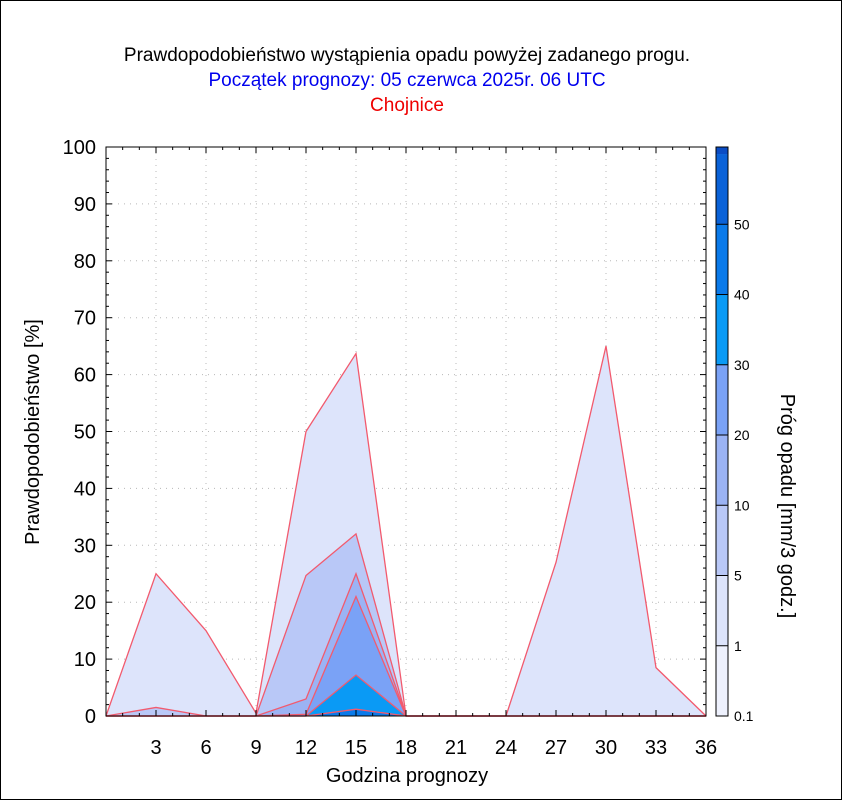 The image size is (842, 804). What do you see at coordinates (356, 748) in the screenshot?
I see `x-tick-label: 15` at bounding box center [356, 748].